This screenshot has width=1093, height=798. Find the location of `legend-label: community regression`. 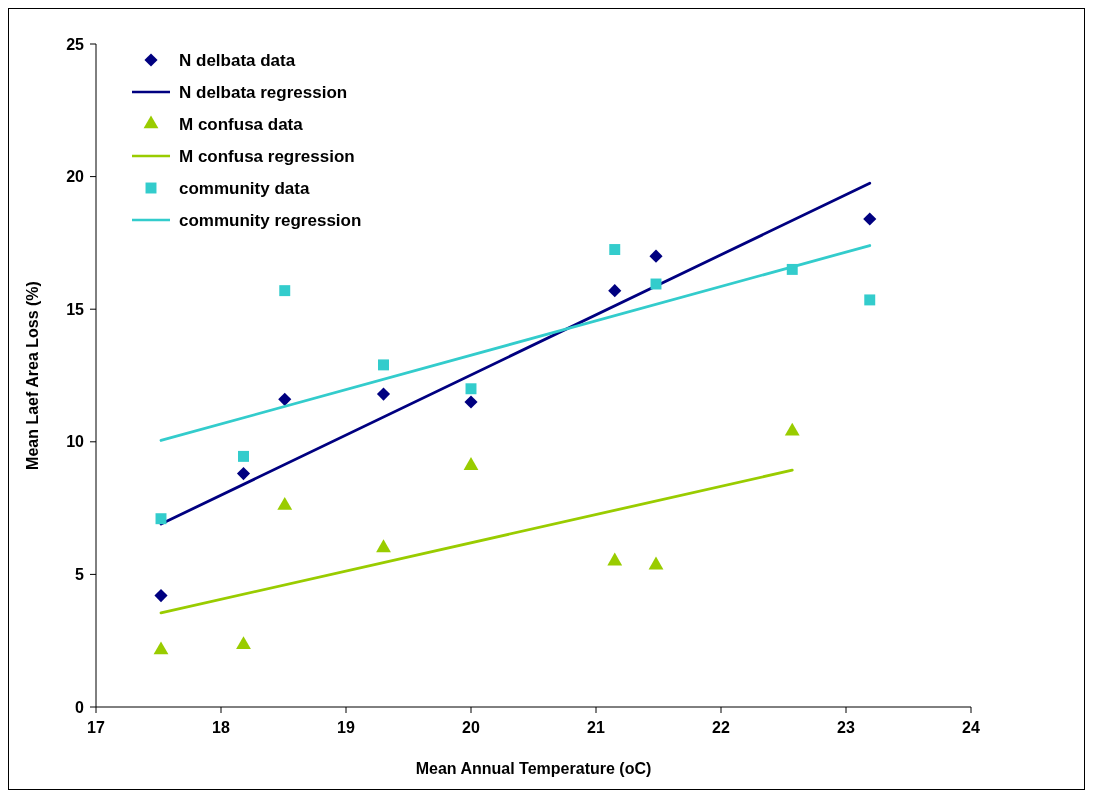

legend-label: community regression is located at coordinates (270, 220).